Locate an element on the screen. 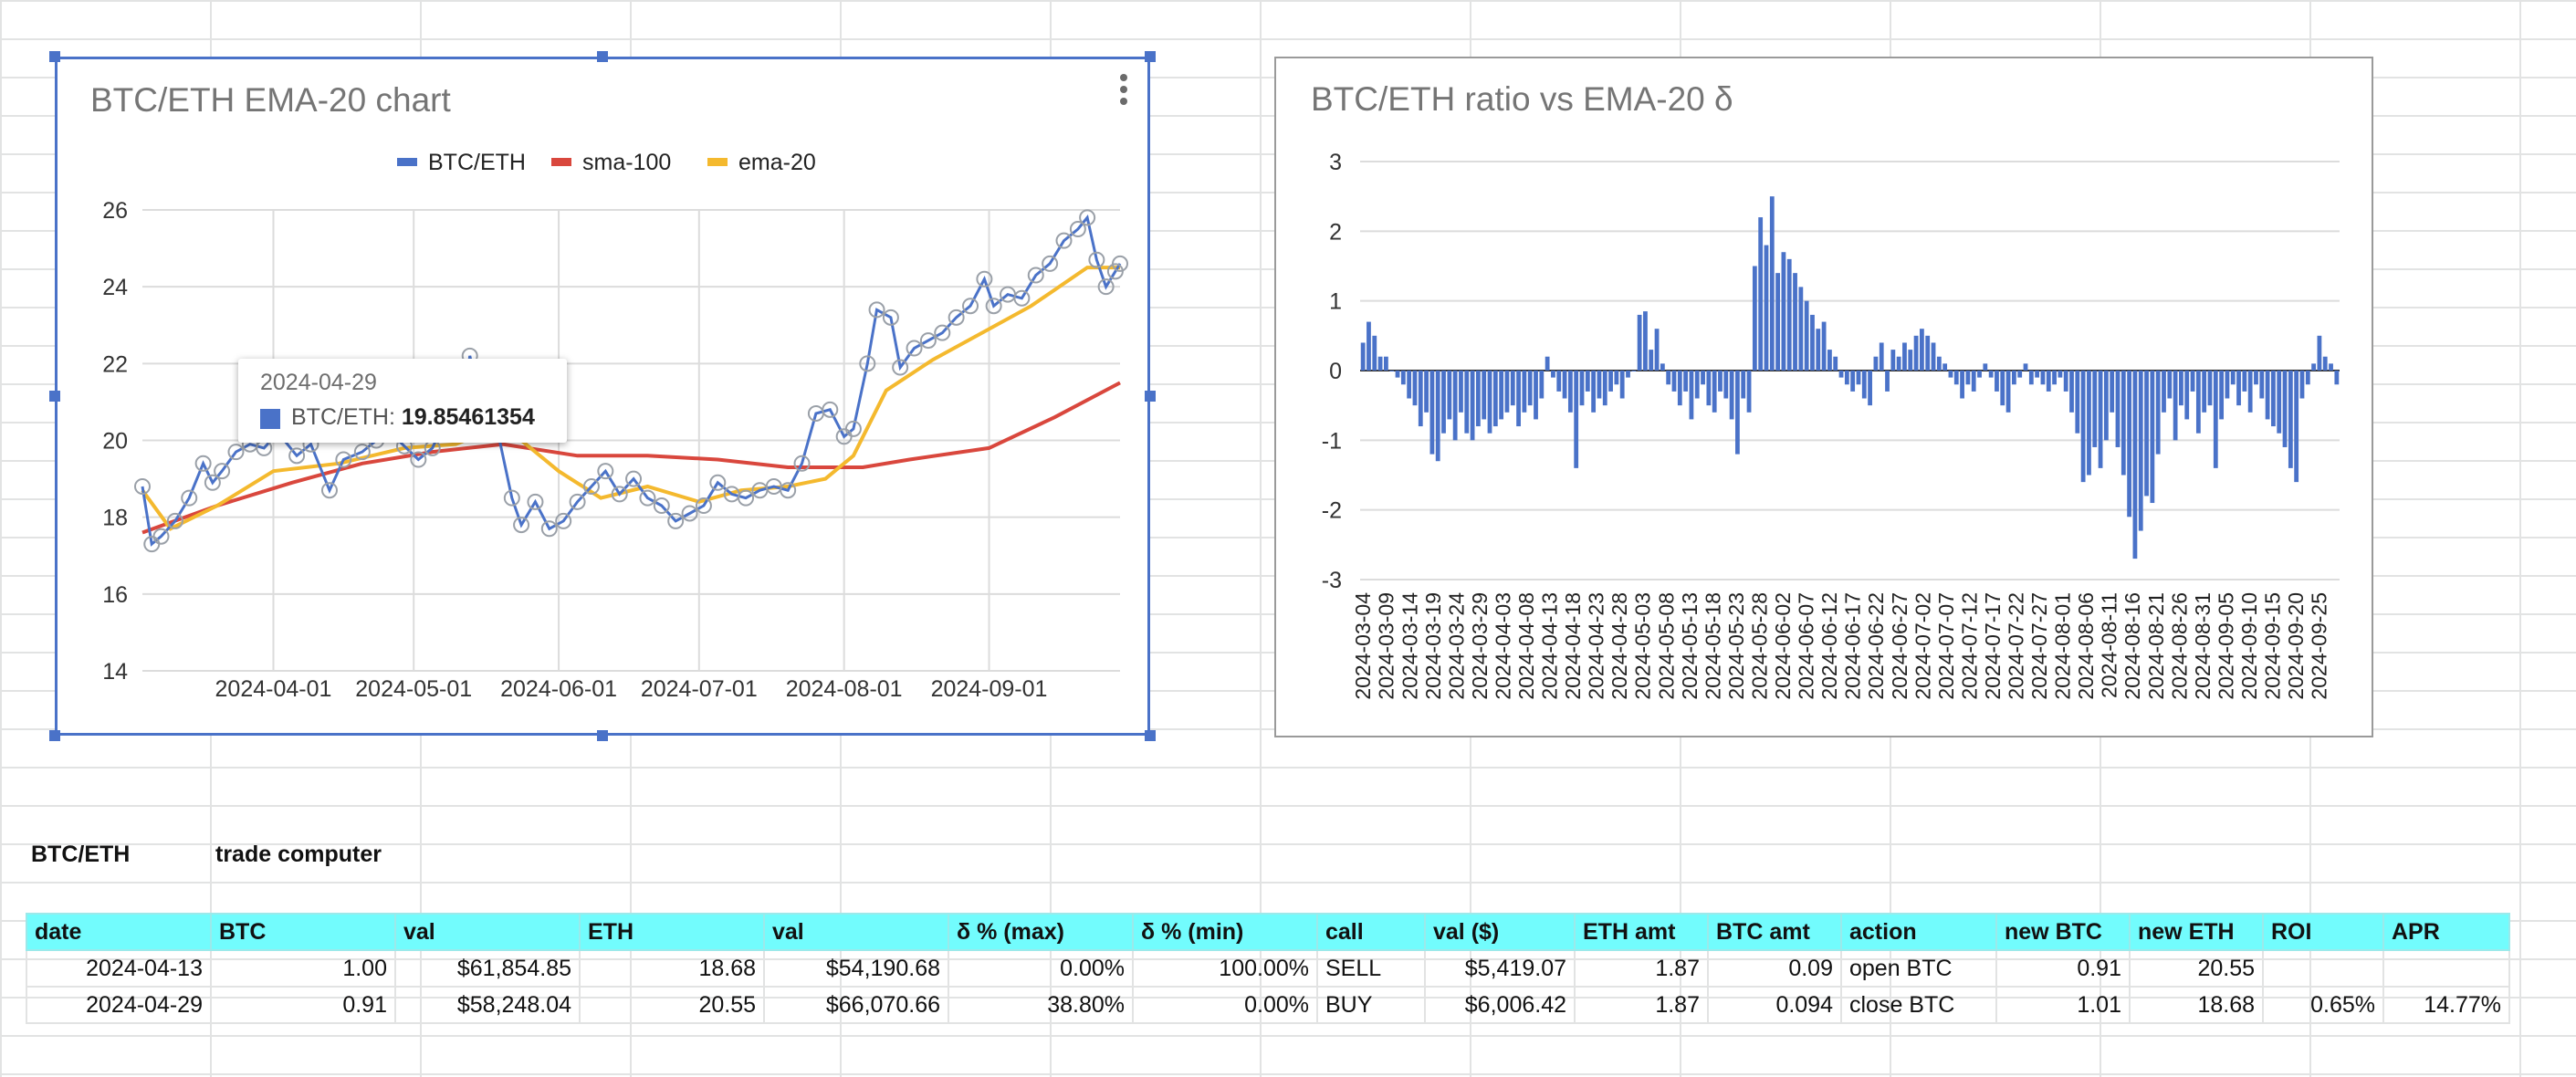 Image resolution: width=2576 pixels, height=1077 pixels. header-cell: BTC is located at coordinates (303, 932).